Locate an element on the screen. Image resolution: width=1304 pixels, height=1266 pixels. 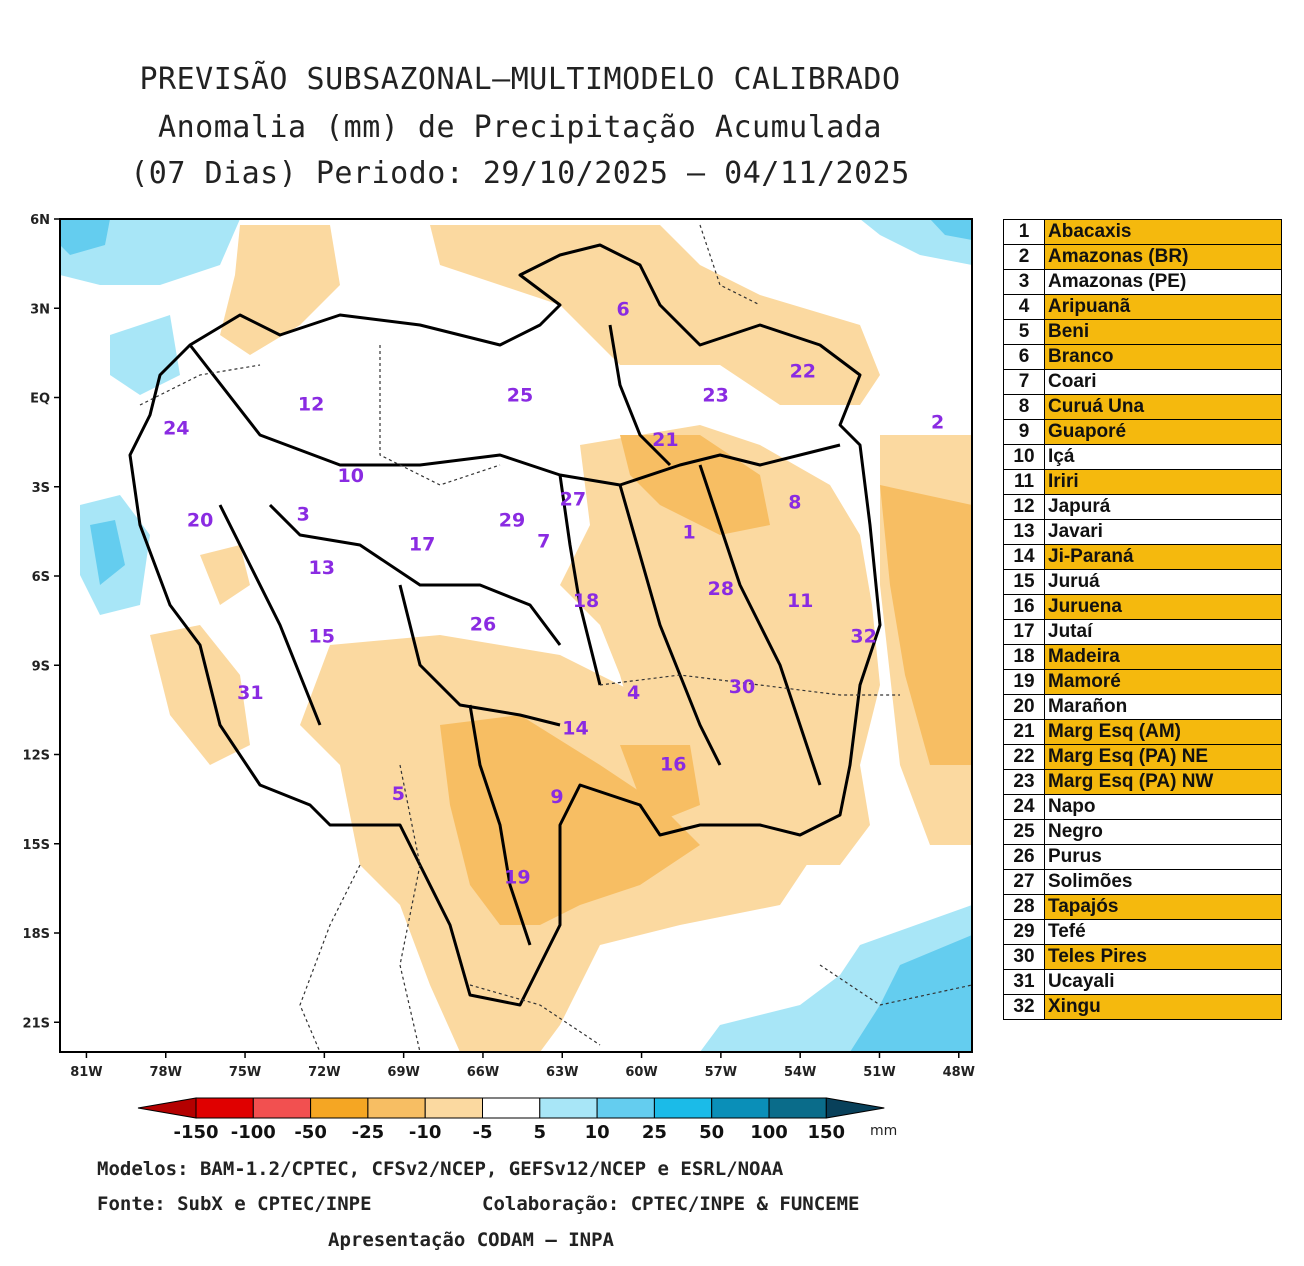
anomaly-area-west-small is located at coordinates (225, 575).